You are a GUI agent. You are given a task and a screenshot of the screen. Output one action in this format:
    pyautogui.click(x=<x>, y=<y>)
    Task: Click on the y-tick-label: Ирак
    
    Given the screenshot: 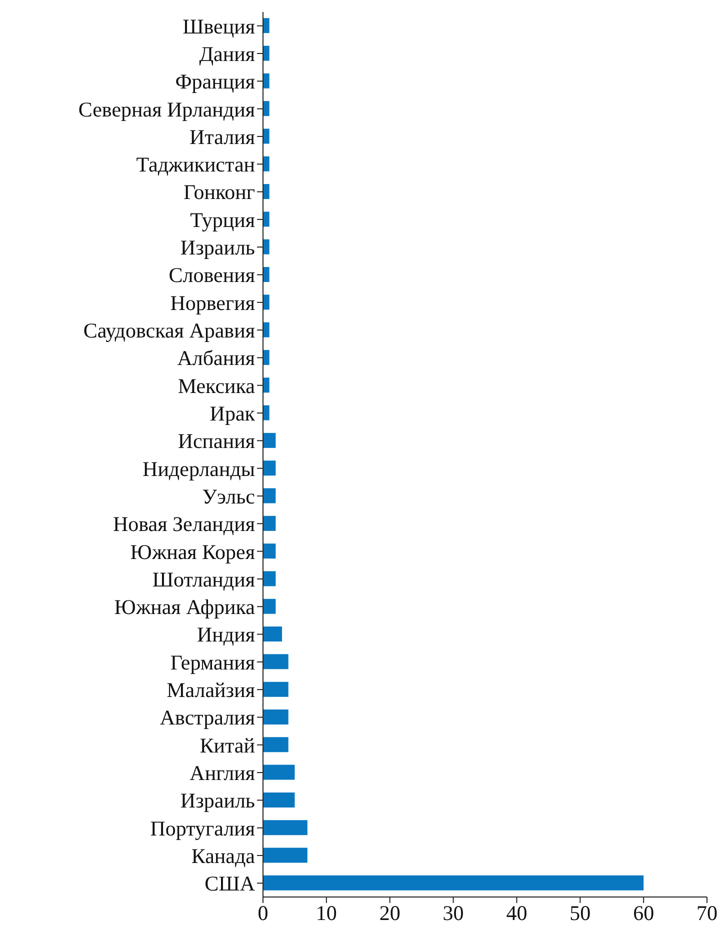 What is the action you would take?
    pyautogui.click(x=233, y=413)
    